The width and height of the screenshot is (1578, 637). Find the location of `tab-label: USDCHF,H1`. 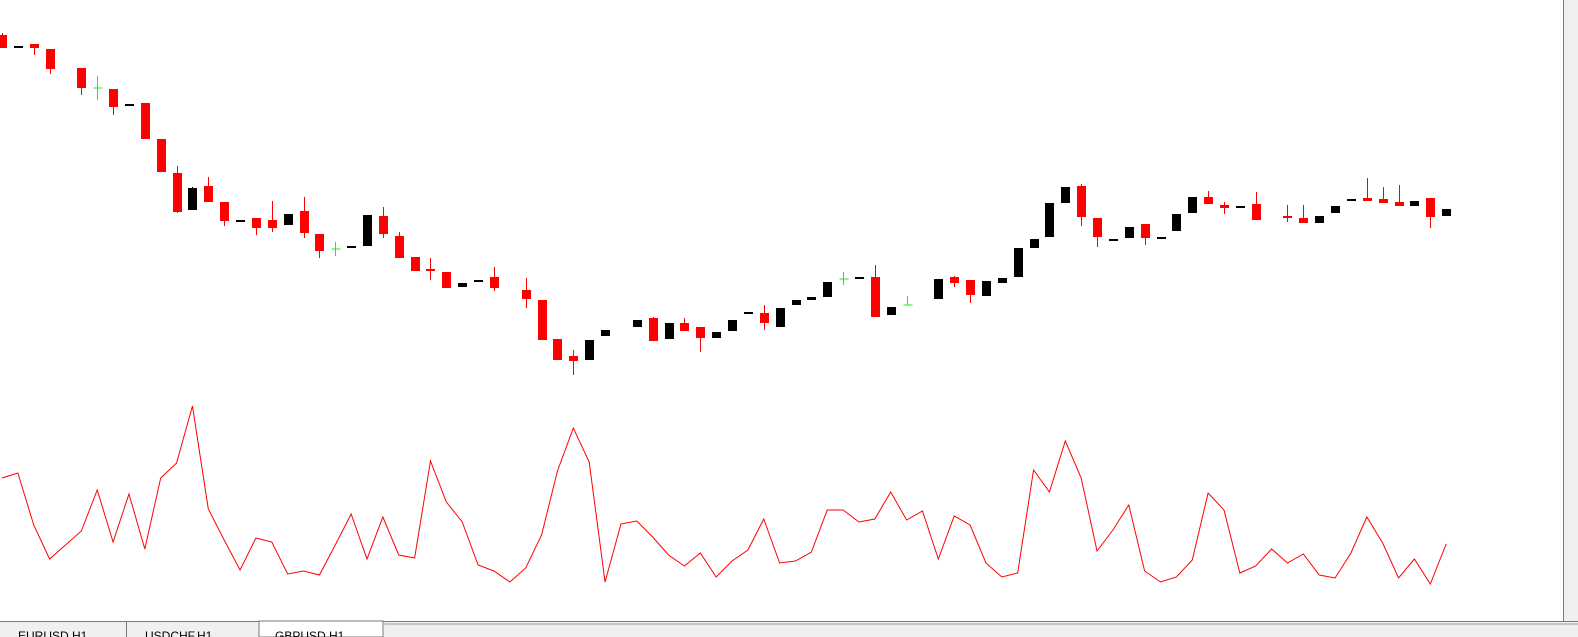

tab-label: USDCHF,H1 is located at coordinates (179, 633).